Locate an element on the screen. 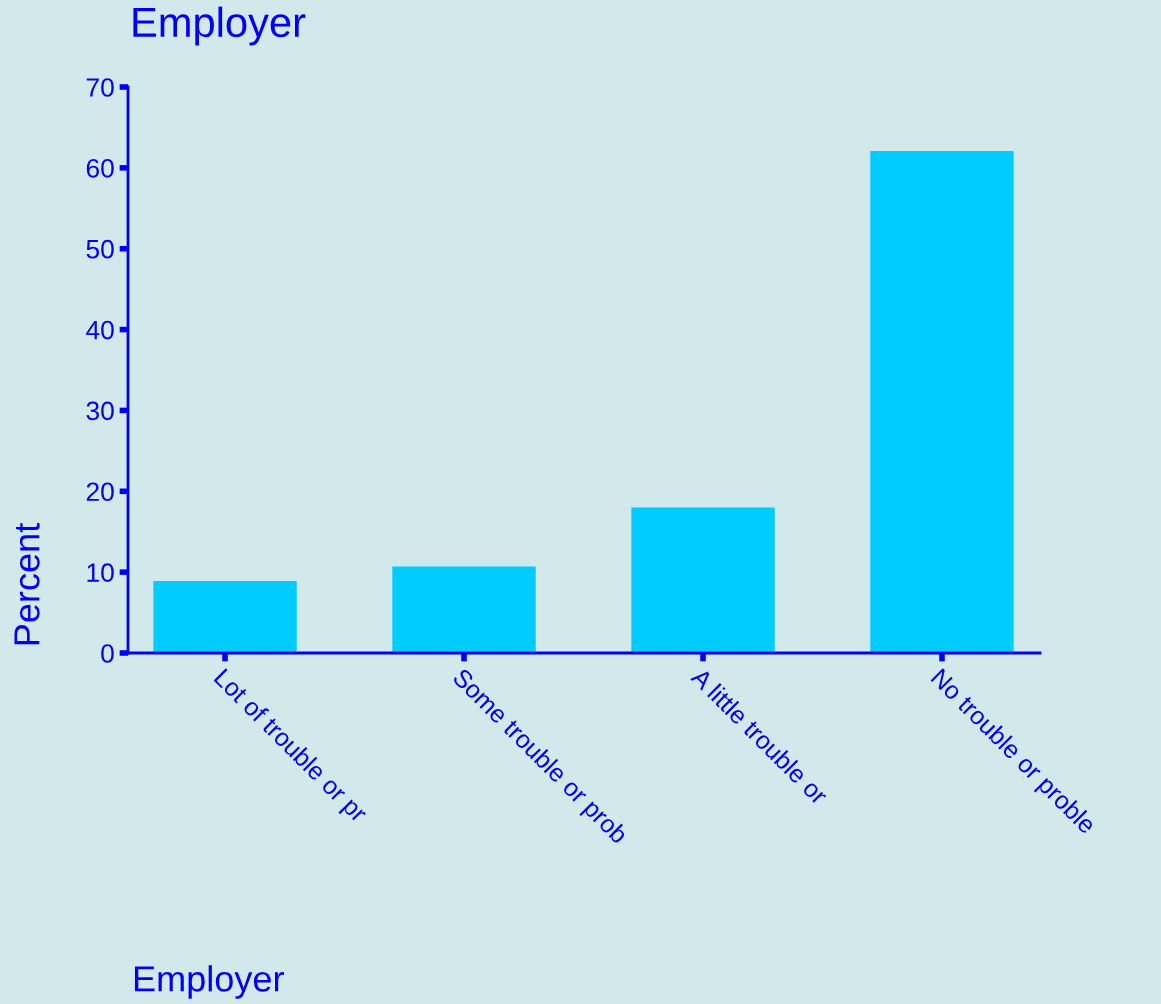 The width and height of the screenshot is (1161, 1004). y-axis-title: Percent is located at coordinates (27, 584).